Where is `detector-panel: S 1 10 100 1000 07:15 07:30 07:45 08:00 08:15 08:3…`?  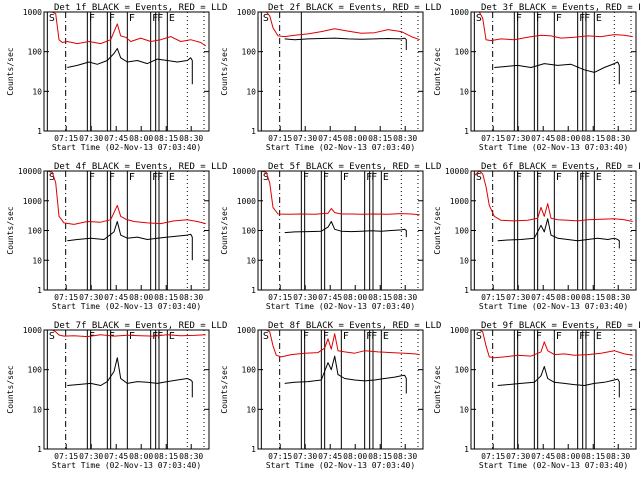
detector-panel: S 1 10 100 1000 07:15 07:30 07:45 08:00 08:15 08:3… is located at coordinates (330, 77).